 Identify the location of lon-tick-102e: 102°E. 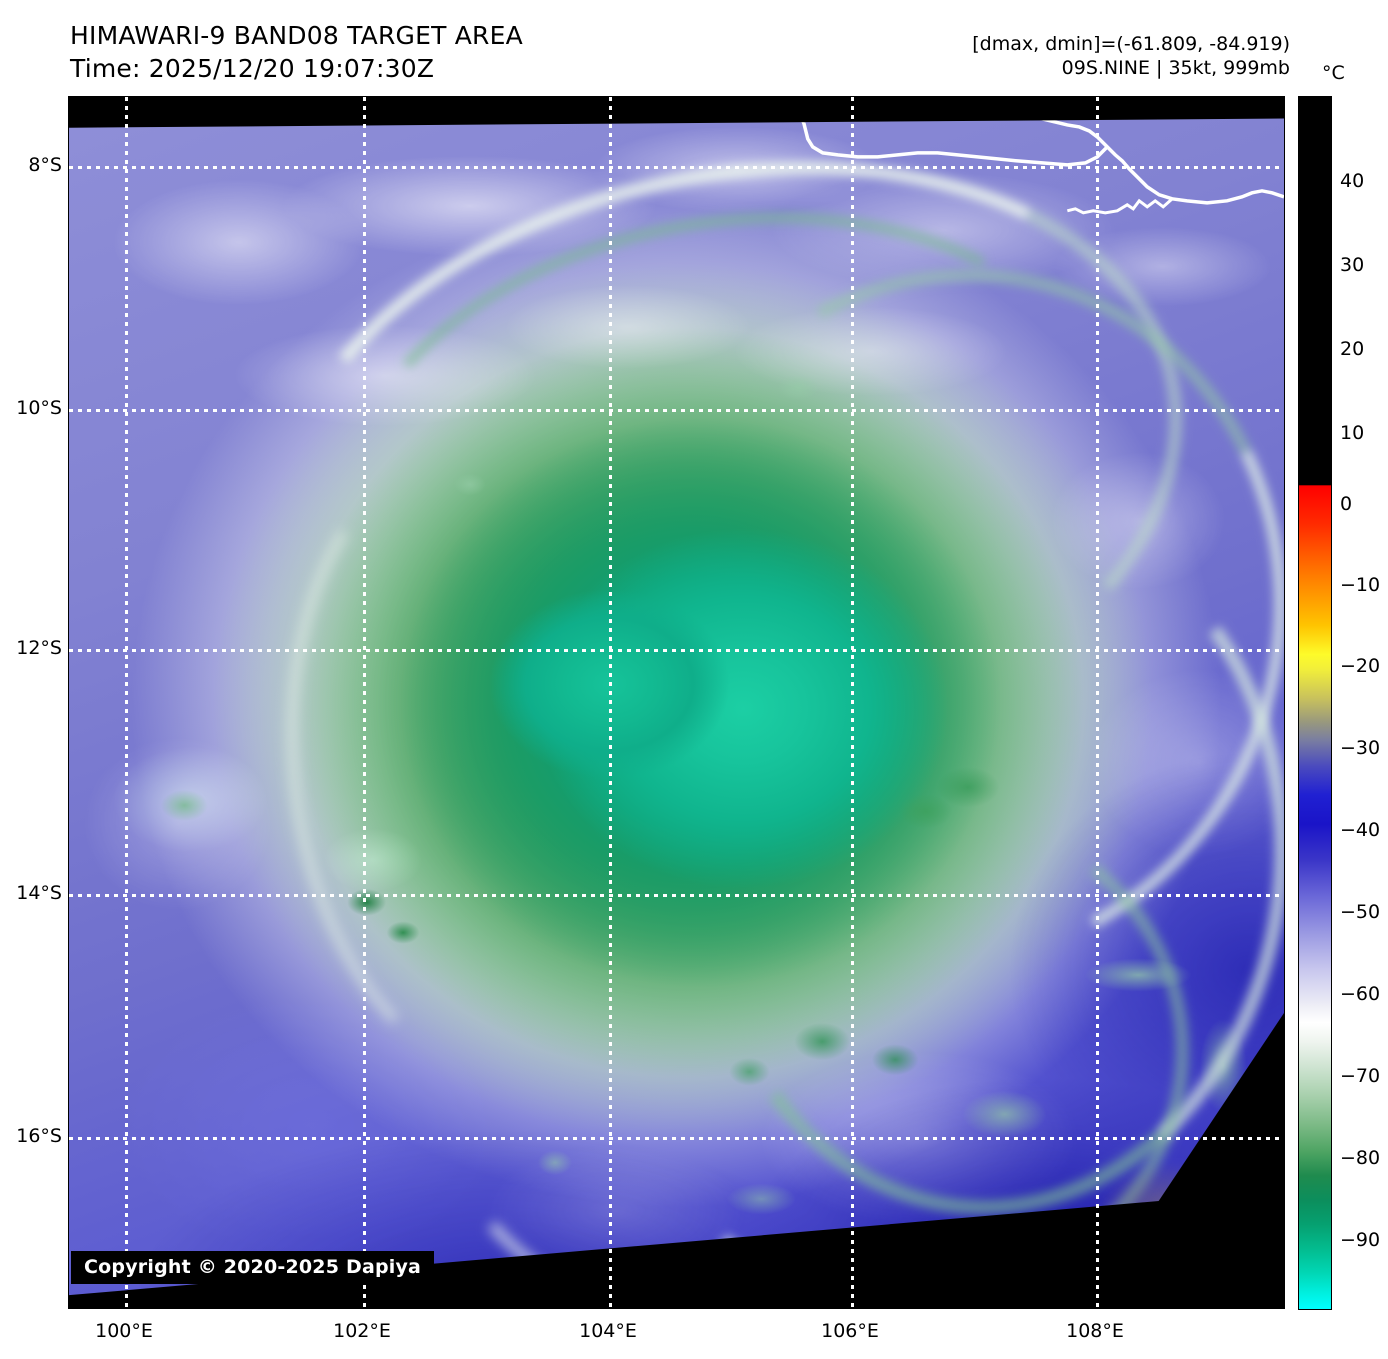
(362, 1331).